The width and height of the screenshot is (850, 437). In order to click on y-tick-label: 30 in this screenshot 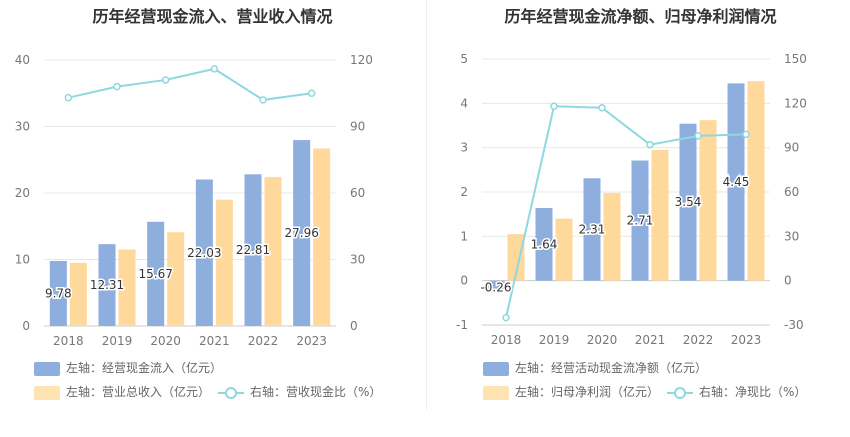, I will do `click(22, 127)`.